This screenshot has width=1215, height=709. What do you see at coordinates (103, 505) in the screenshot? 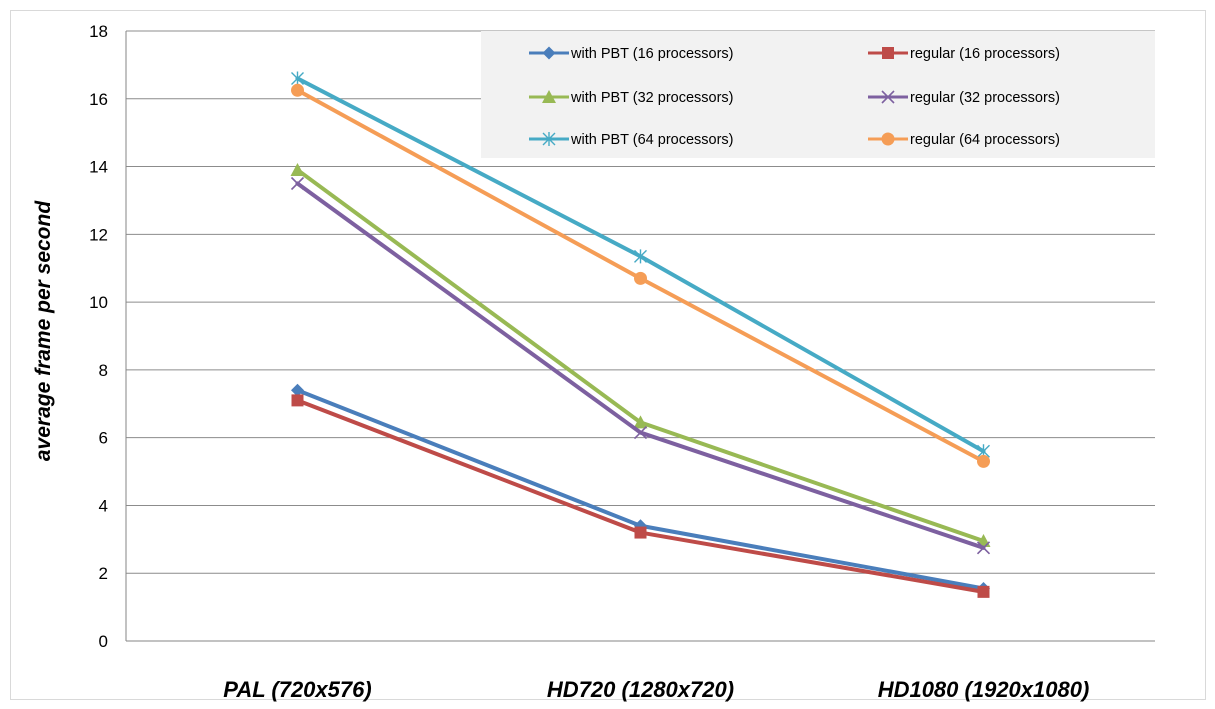
I see `y-tick-label: 4` at bounding box center [103, 505].